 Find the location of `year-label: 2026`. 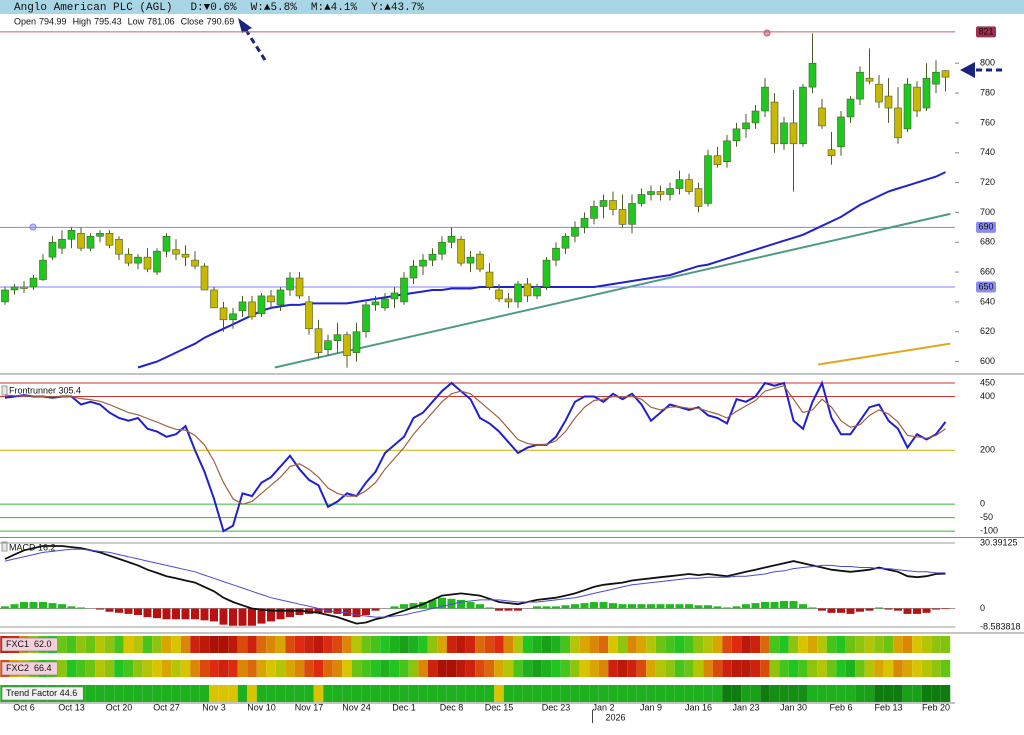

year-label: 2026 is located at coordinates (616, 717).